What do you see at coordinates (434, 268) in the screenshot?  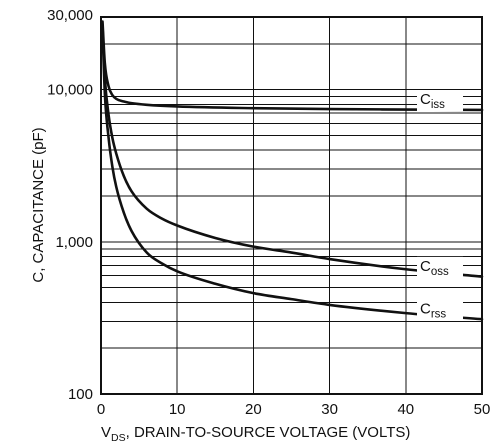 I see `series-label-Coss: Coss` at bounding box center [434, 268].